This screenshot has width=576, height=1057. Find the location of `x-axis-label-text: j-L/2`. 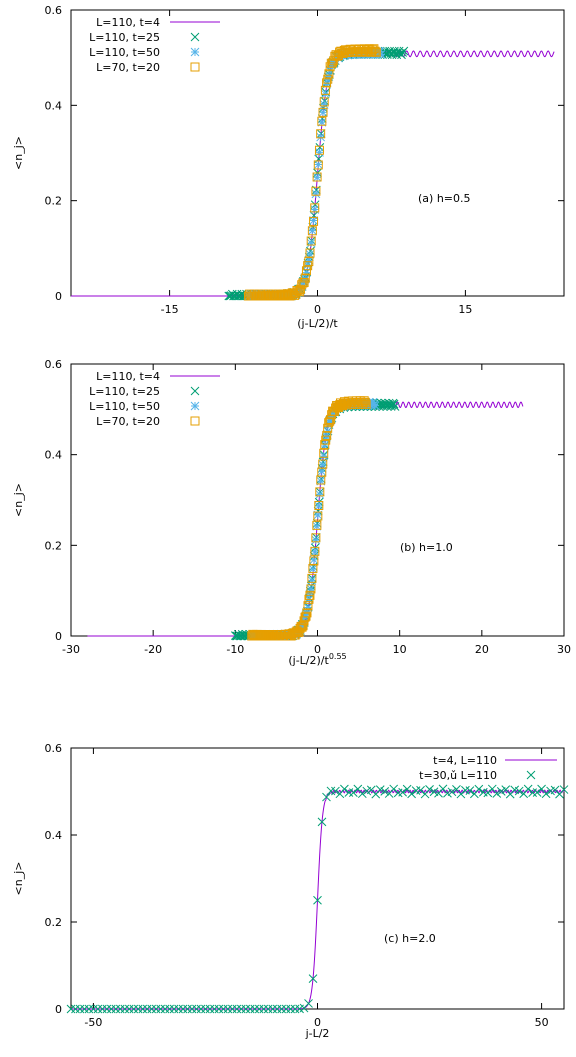

x-axis-label-text: j-L/2 is located at coordinates (317, 1033).